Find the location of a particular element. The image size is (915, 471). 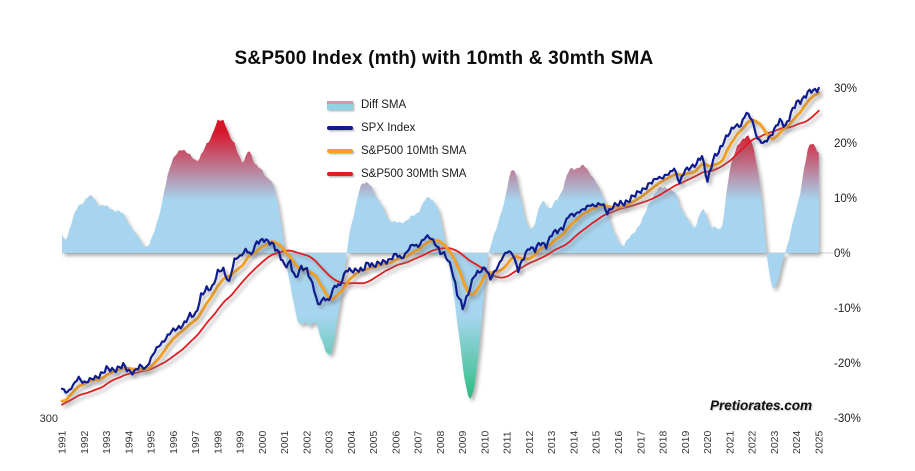

left-axis-min-label: 300 is located at coordinates (48, 419).